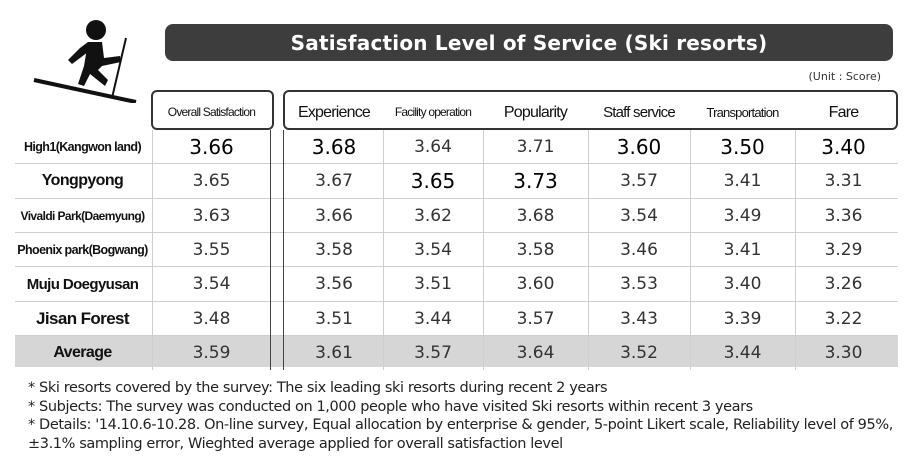 The image size is (913, 468). I want to click on table-cell: 3.73, so click(535, 181).